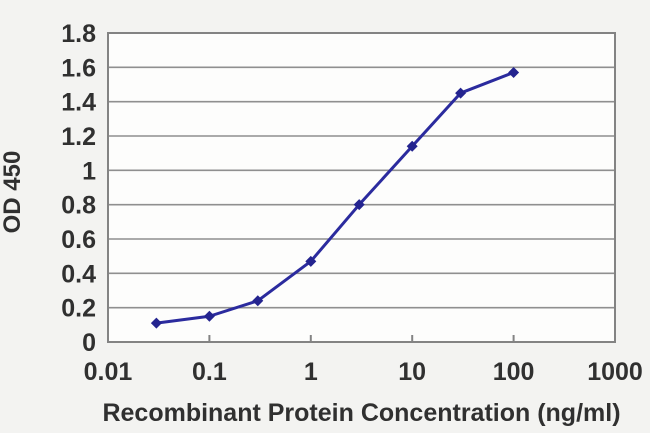  I want to click on y-tick-label: 0.6, so click(78, 240).